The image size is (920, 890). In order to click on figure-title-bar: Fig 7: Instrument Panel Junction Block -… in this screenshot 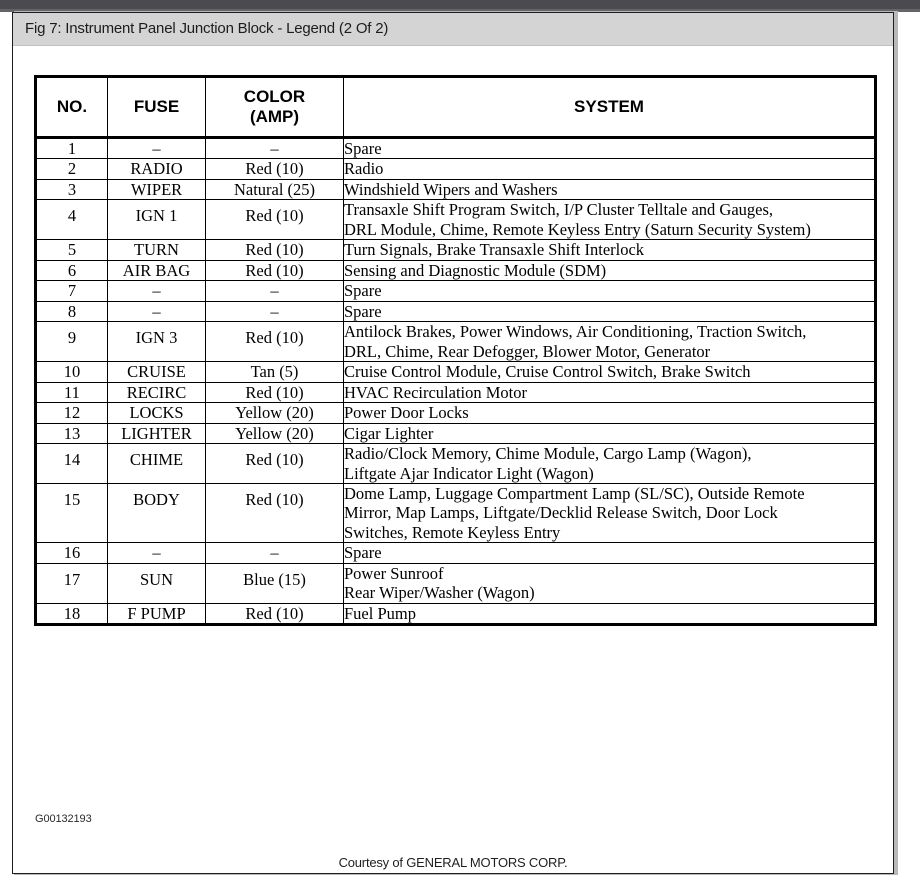, I will do `click(453, 29)`.